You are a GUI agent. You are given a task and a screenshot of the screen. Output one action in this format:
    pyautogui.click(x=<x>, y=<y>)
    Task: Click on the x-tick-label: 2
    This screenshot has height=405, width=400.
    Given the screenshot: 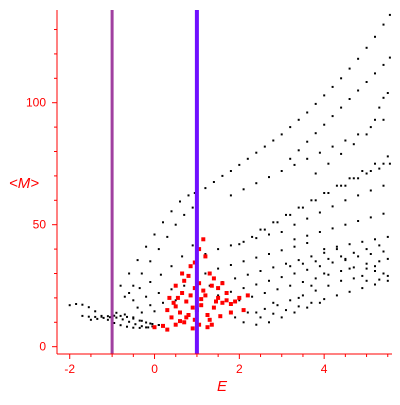 What is the action you would take?
    pyautogui.click(x=239, y=369)
    